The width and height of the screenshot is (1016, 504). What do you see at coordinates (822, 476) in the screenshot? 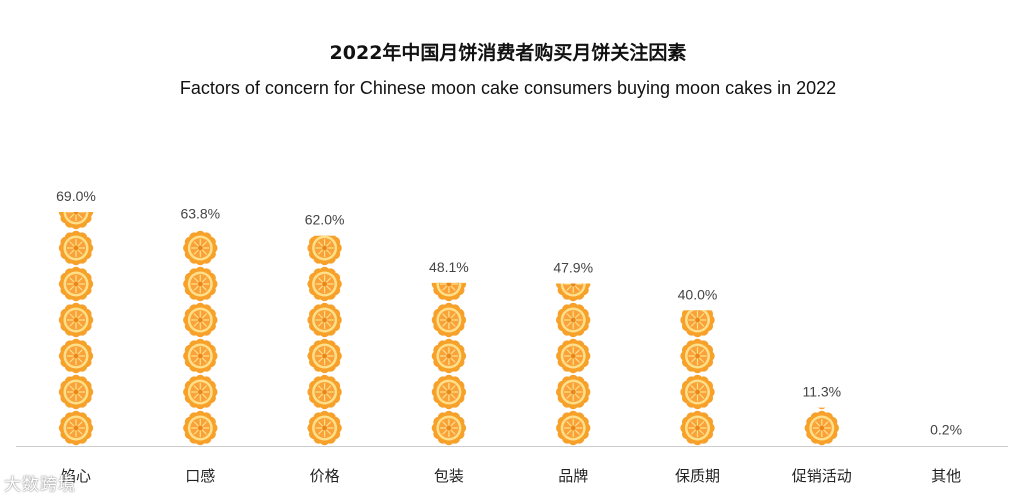
I see `category-label: 促销活动` at bounding box center [822, 476].